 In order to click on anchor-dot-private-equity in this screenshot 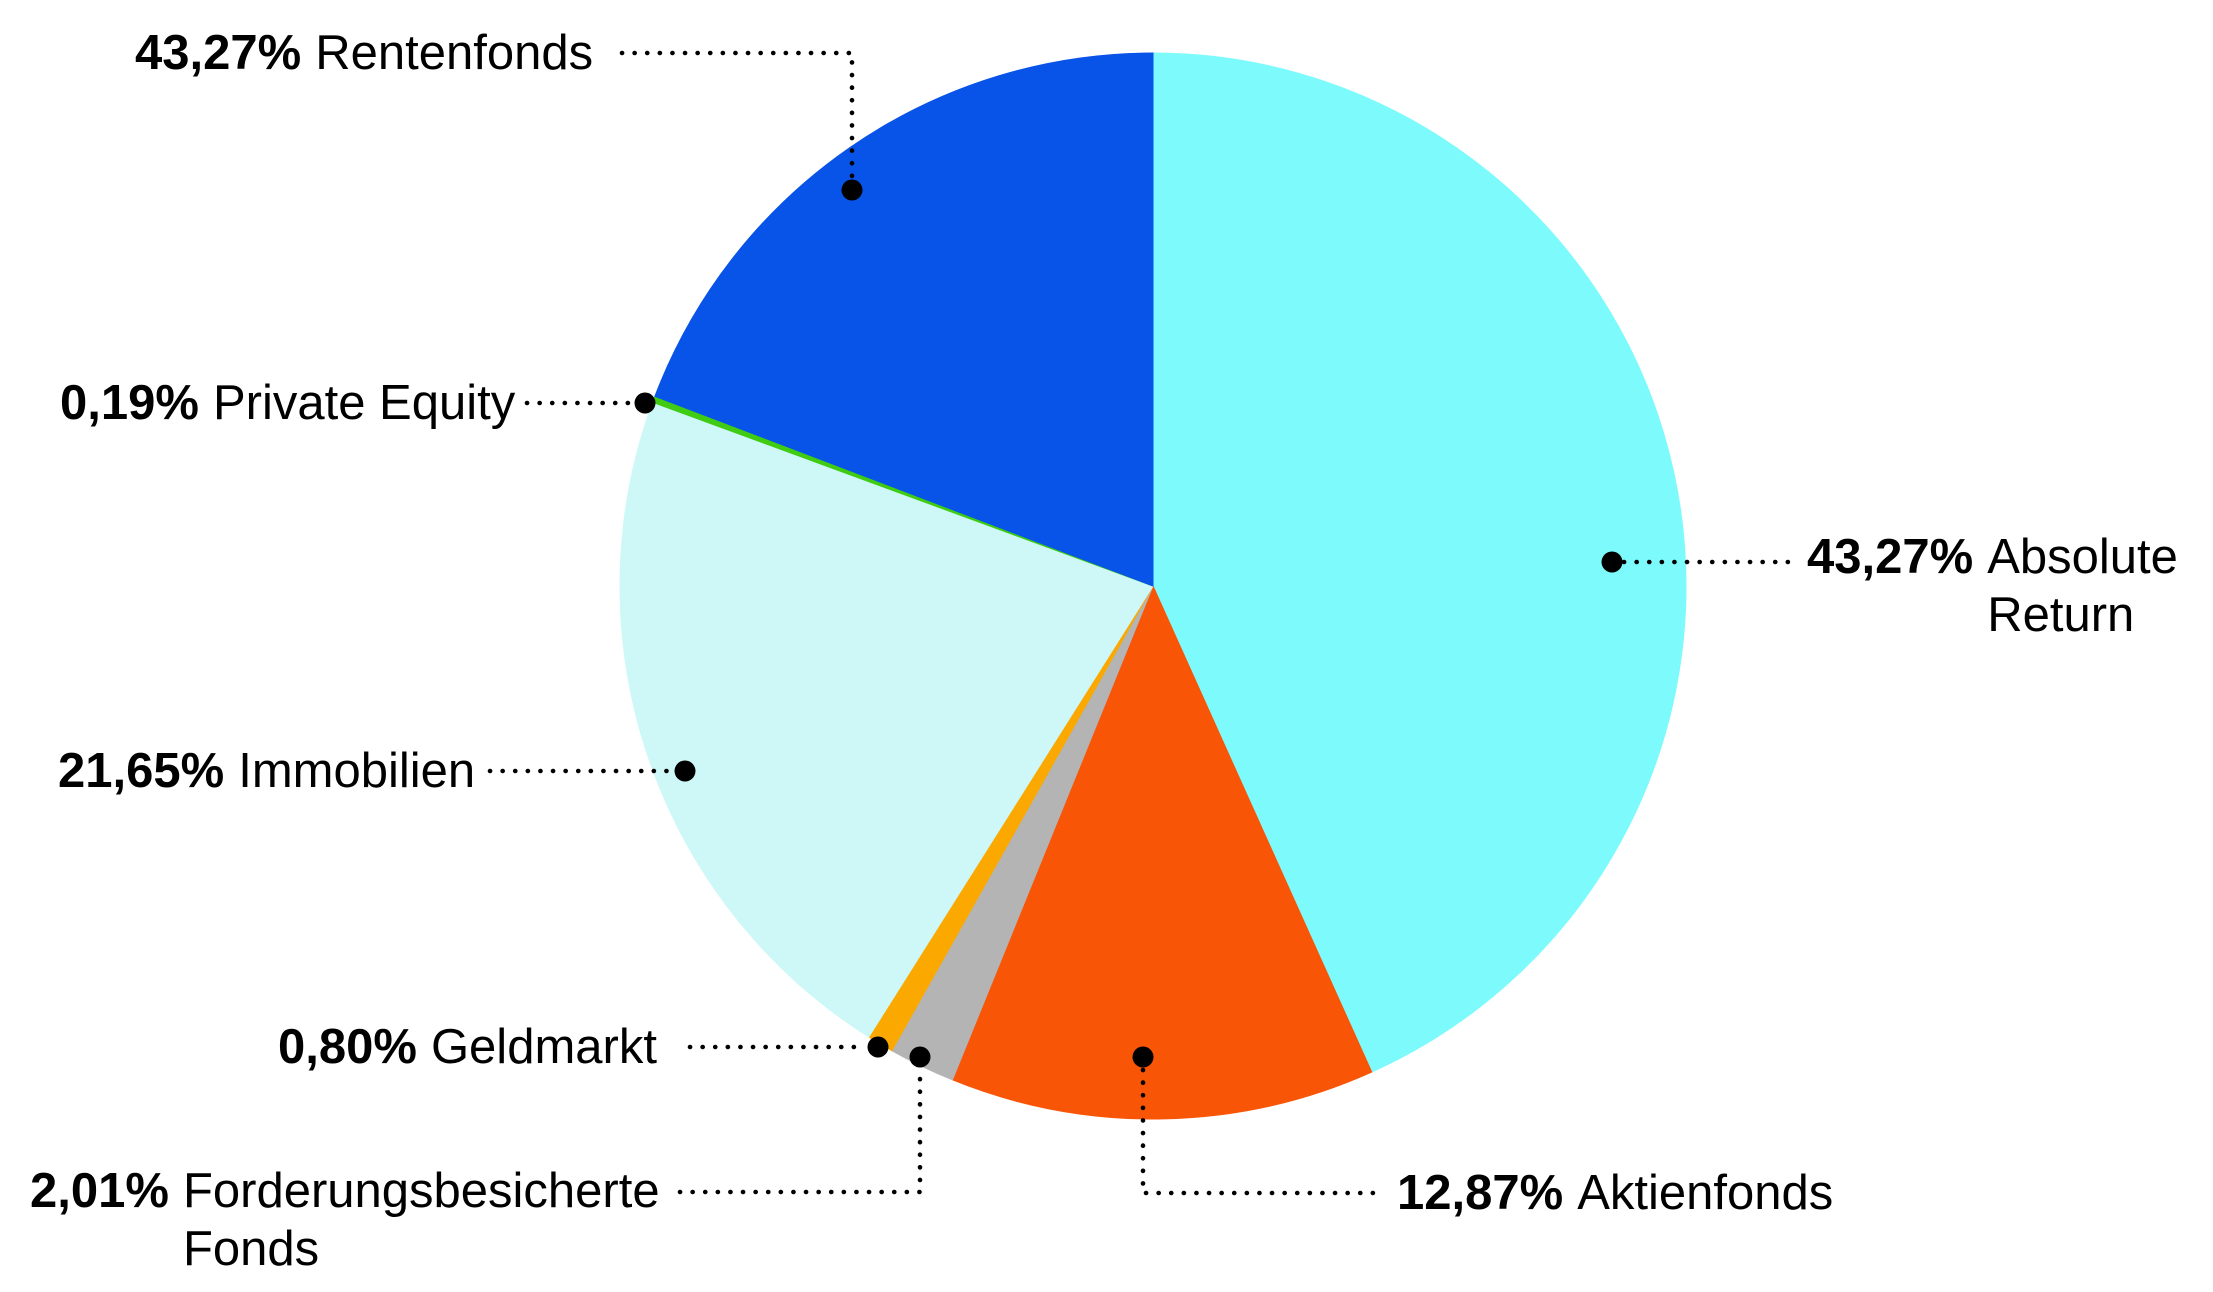, I will do `click(645, 403)`.